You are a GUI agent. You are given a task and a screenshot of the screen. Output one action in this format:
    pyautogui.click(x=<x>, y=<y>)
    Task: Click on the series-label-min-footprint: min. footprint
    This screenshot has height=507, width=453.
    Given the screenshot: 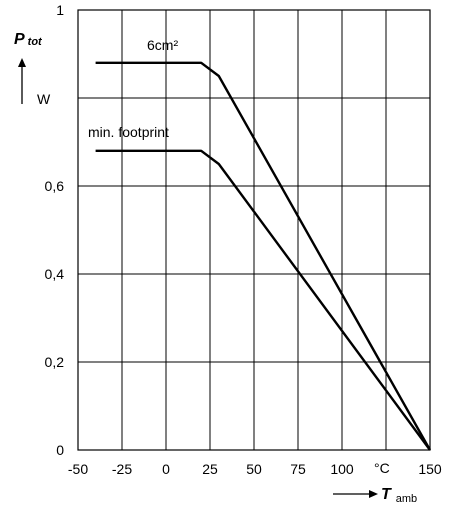 What is the action you would take?
    pyautogui.click(x=128, y=132)
    